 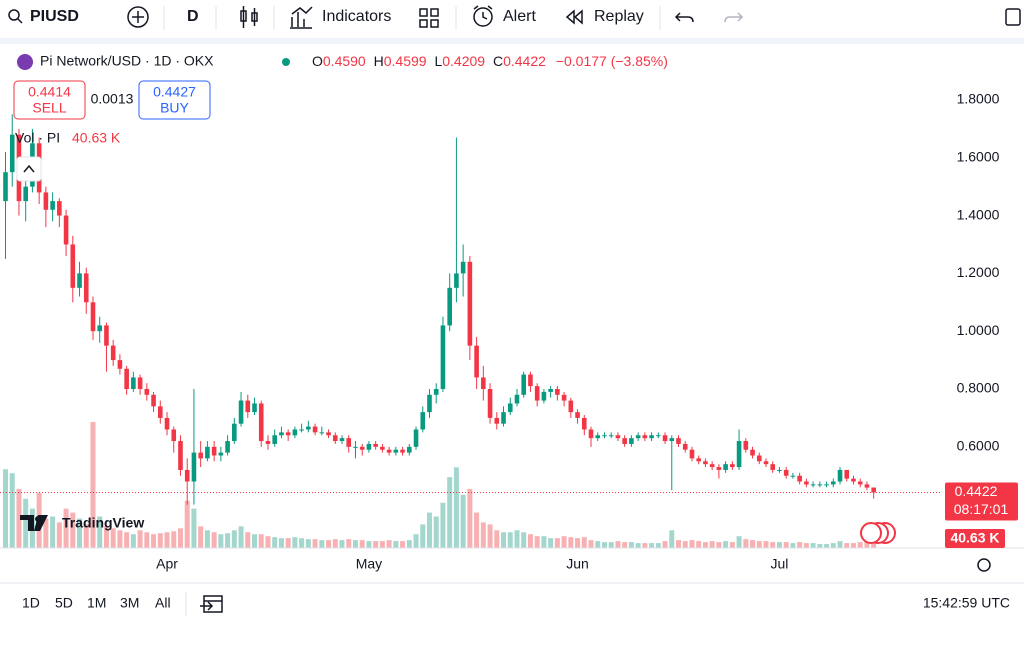 What do you see at coordinates (483, 17) in the screenshot?
I see `alert-icon` at bounding box center [483, 17].